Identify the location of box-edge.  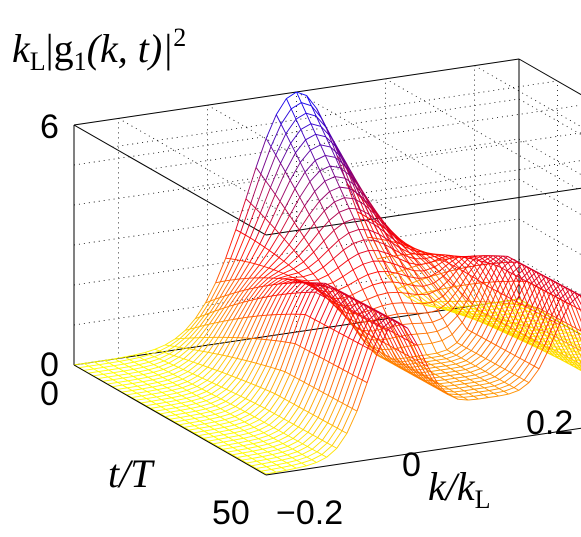
(423, 451).